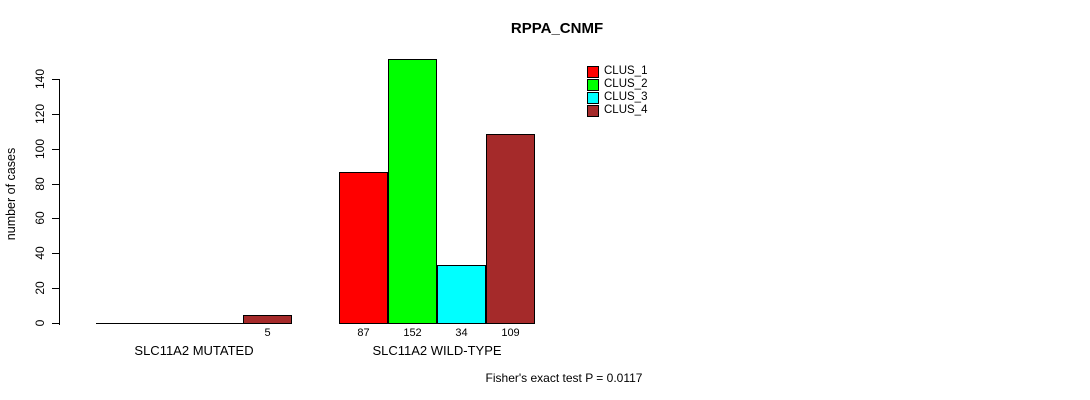 The image size is (1090, 400). What do you see at coordinates (437, 350) in the screenshot?
I see `x-category-label: SLC11A2 WILD-TYPE` at bounding box center [437, 350].